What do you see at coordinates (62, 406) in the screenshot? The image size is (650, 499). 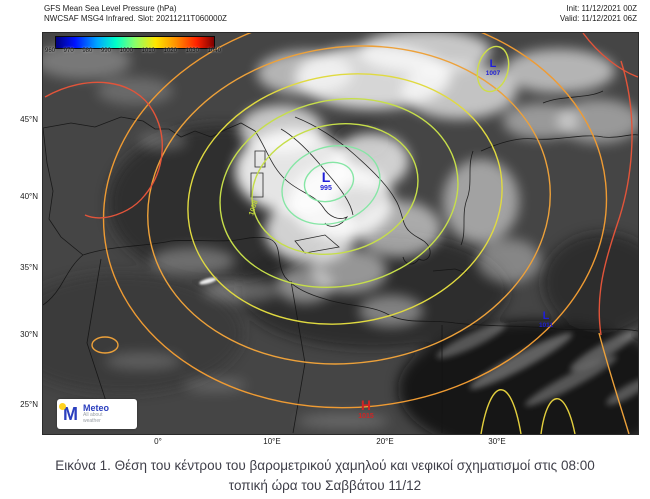 I see `logo-dot-icon` at bounding box center [62, 406].